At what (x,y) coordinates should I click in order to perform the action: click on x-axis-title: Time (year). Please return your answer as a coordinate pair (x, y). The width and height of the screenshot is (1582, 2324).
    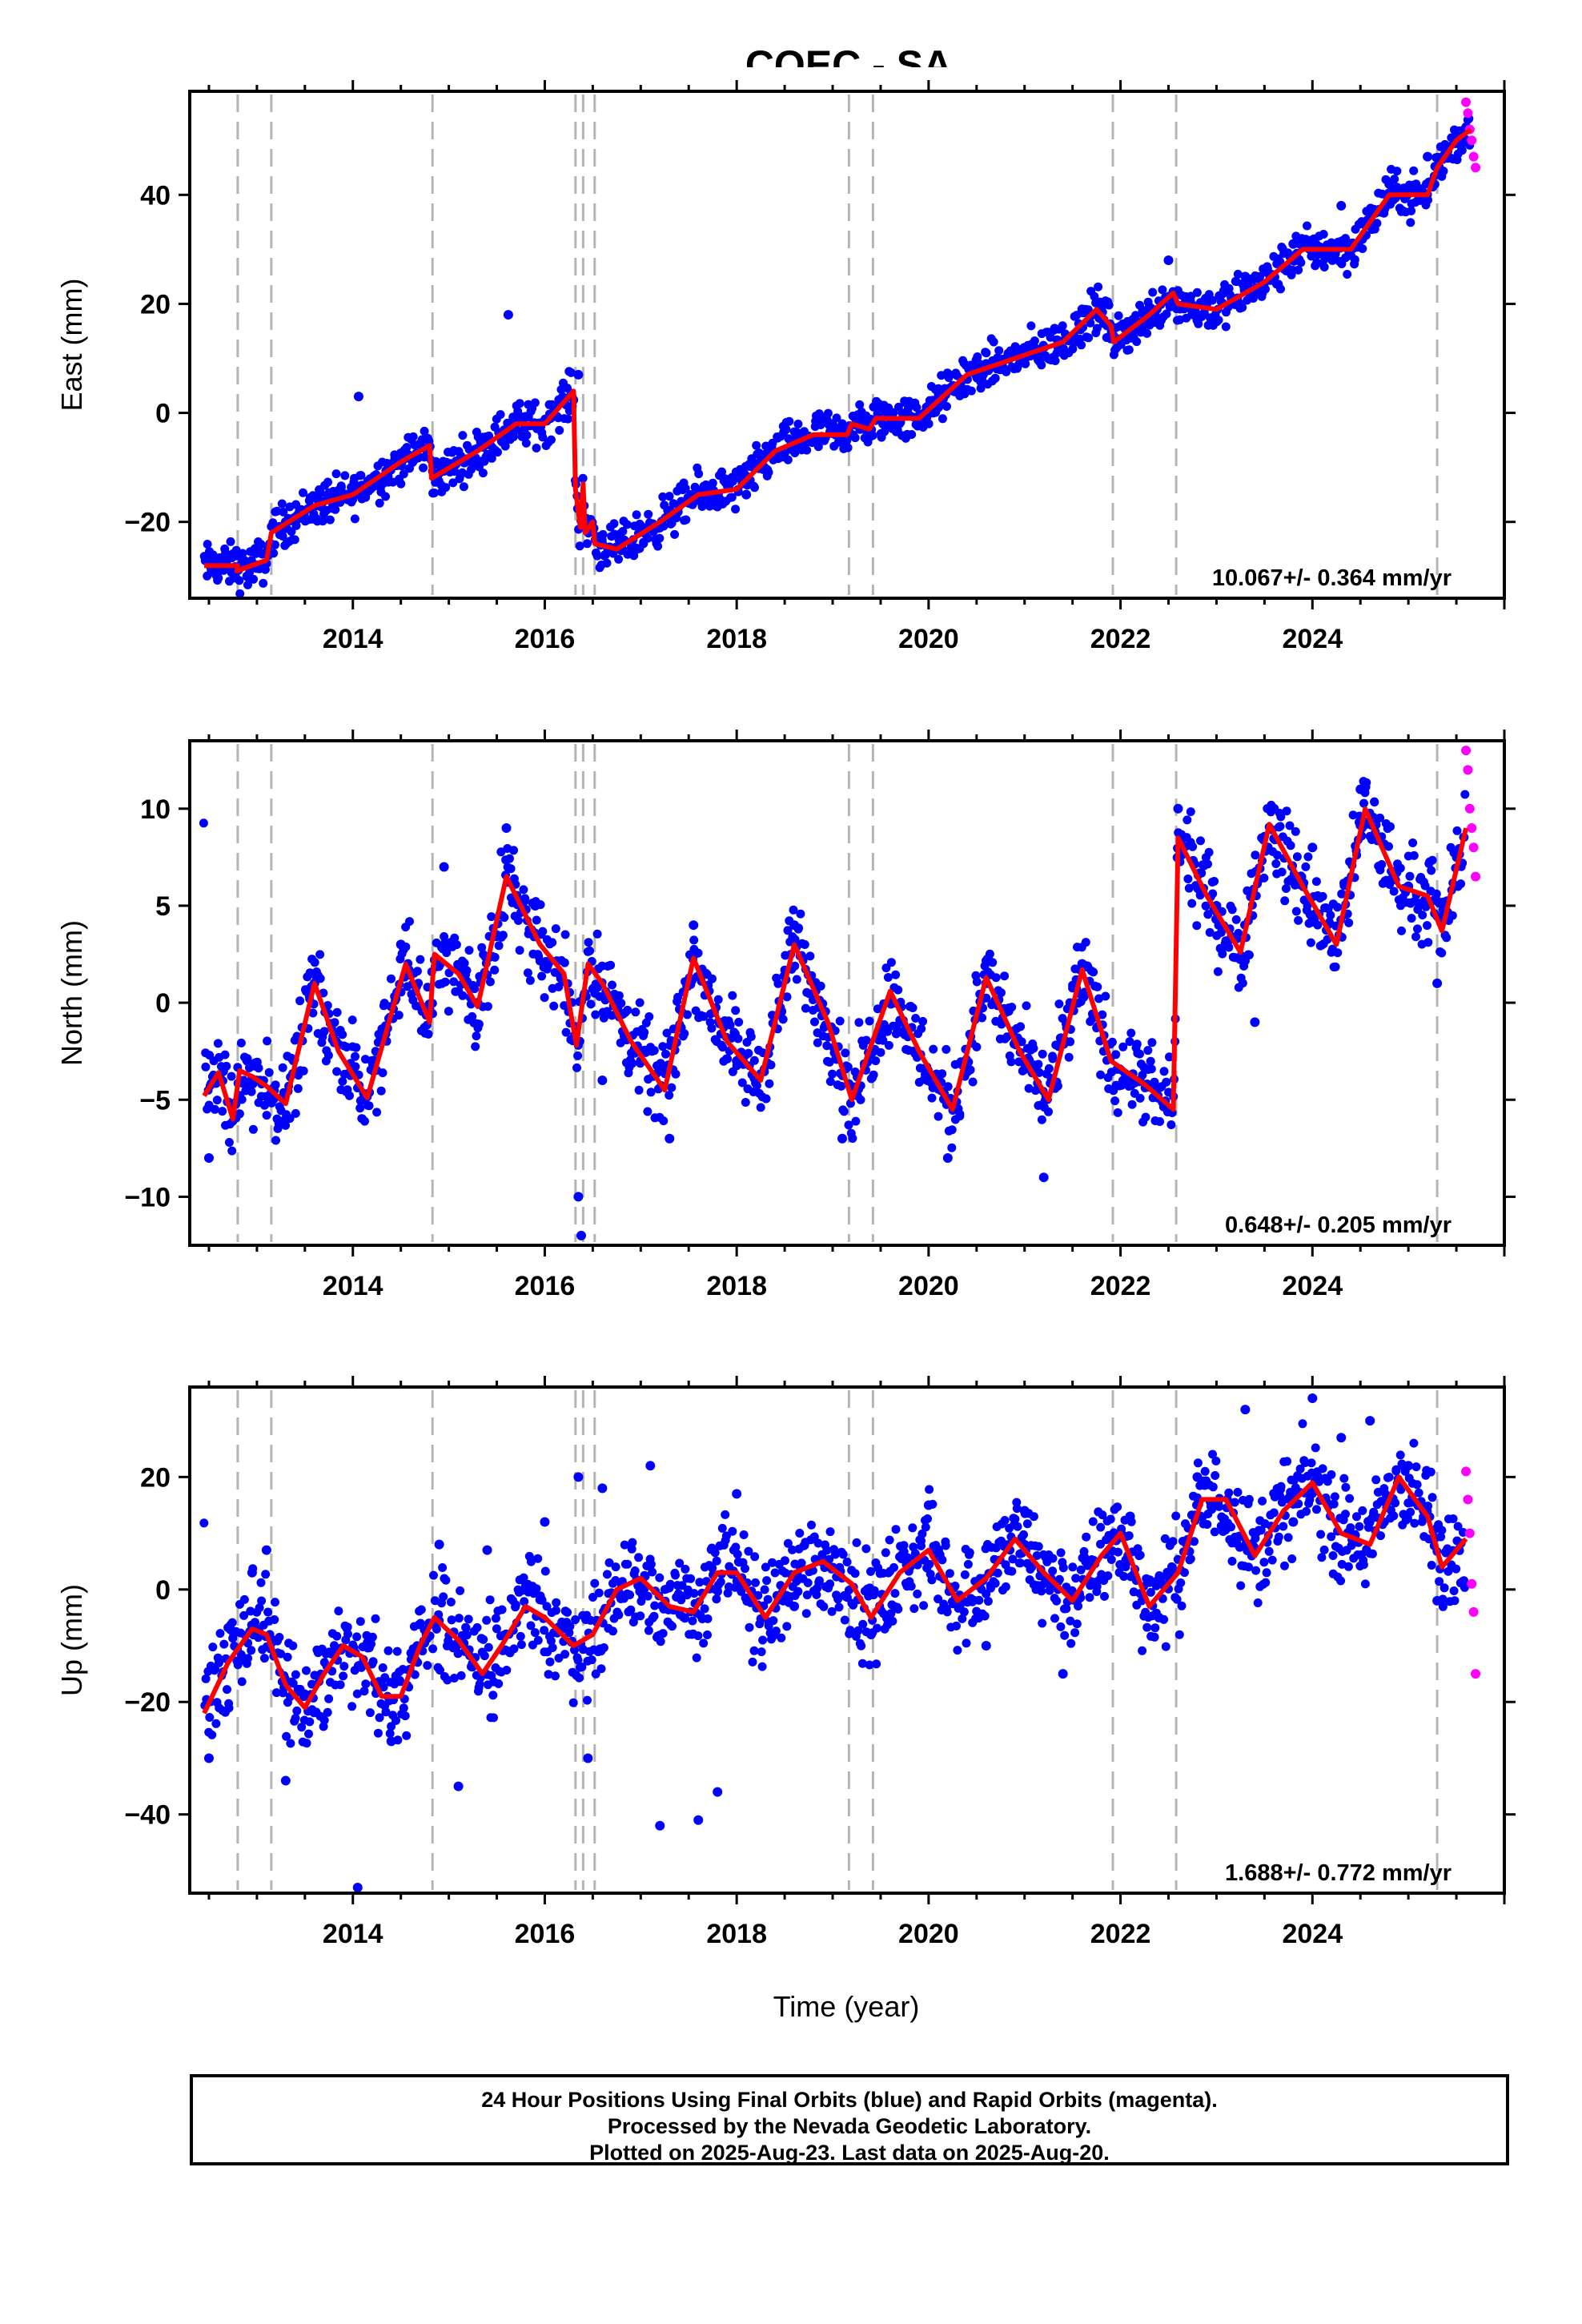
    Looking at the image, I should click on (847, 2007).